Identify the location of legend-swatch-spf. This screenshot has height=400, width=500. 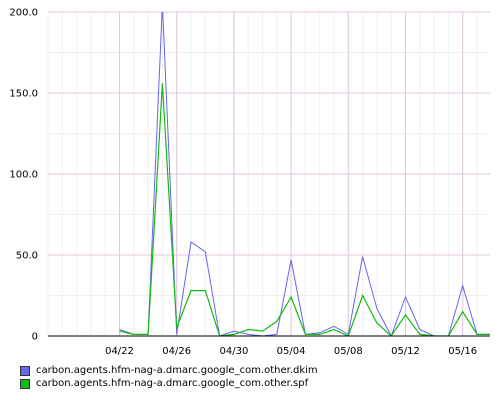
(25, 383).